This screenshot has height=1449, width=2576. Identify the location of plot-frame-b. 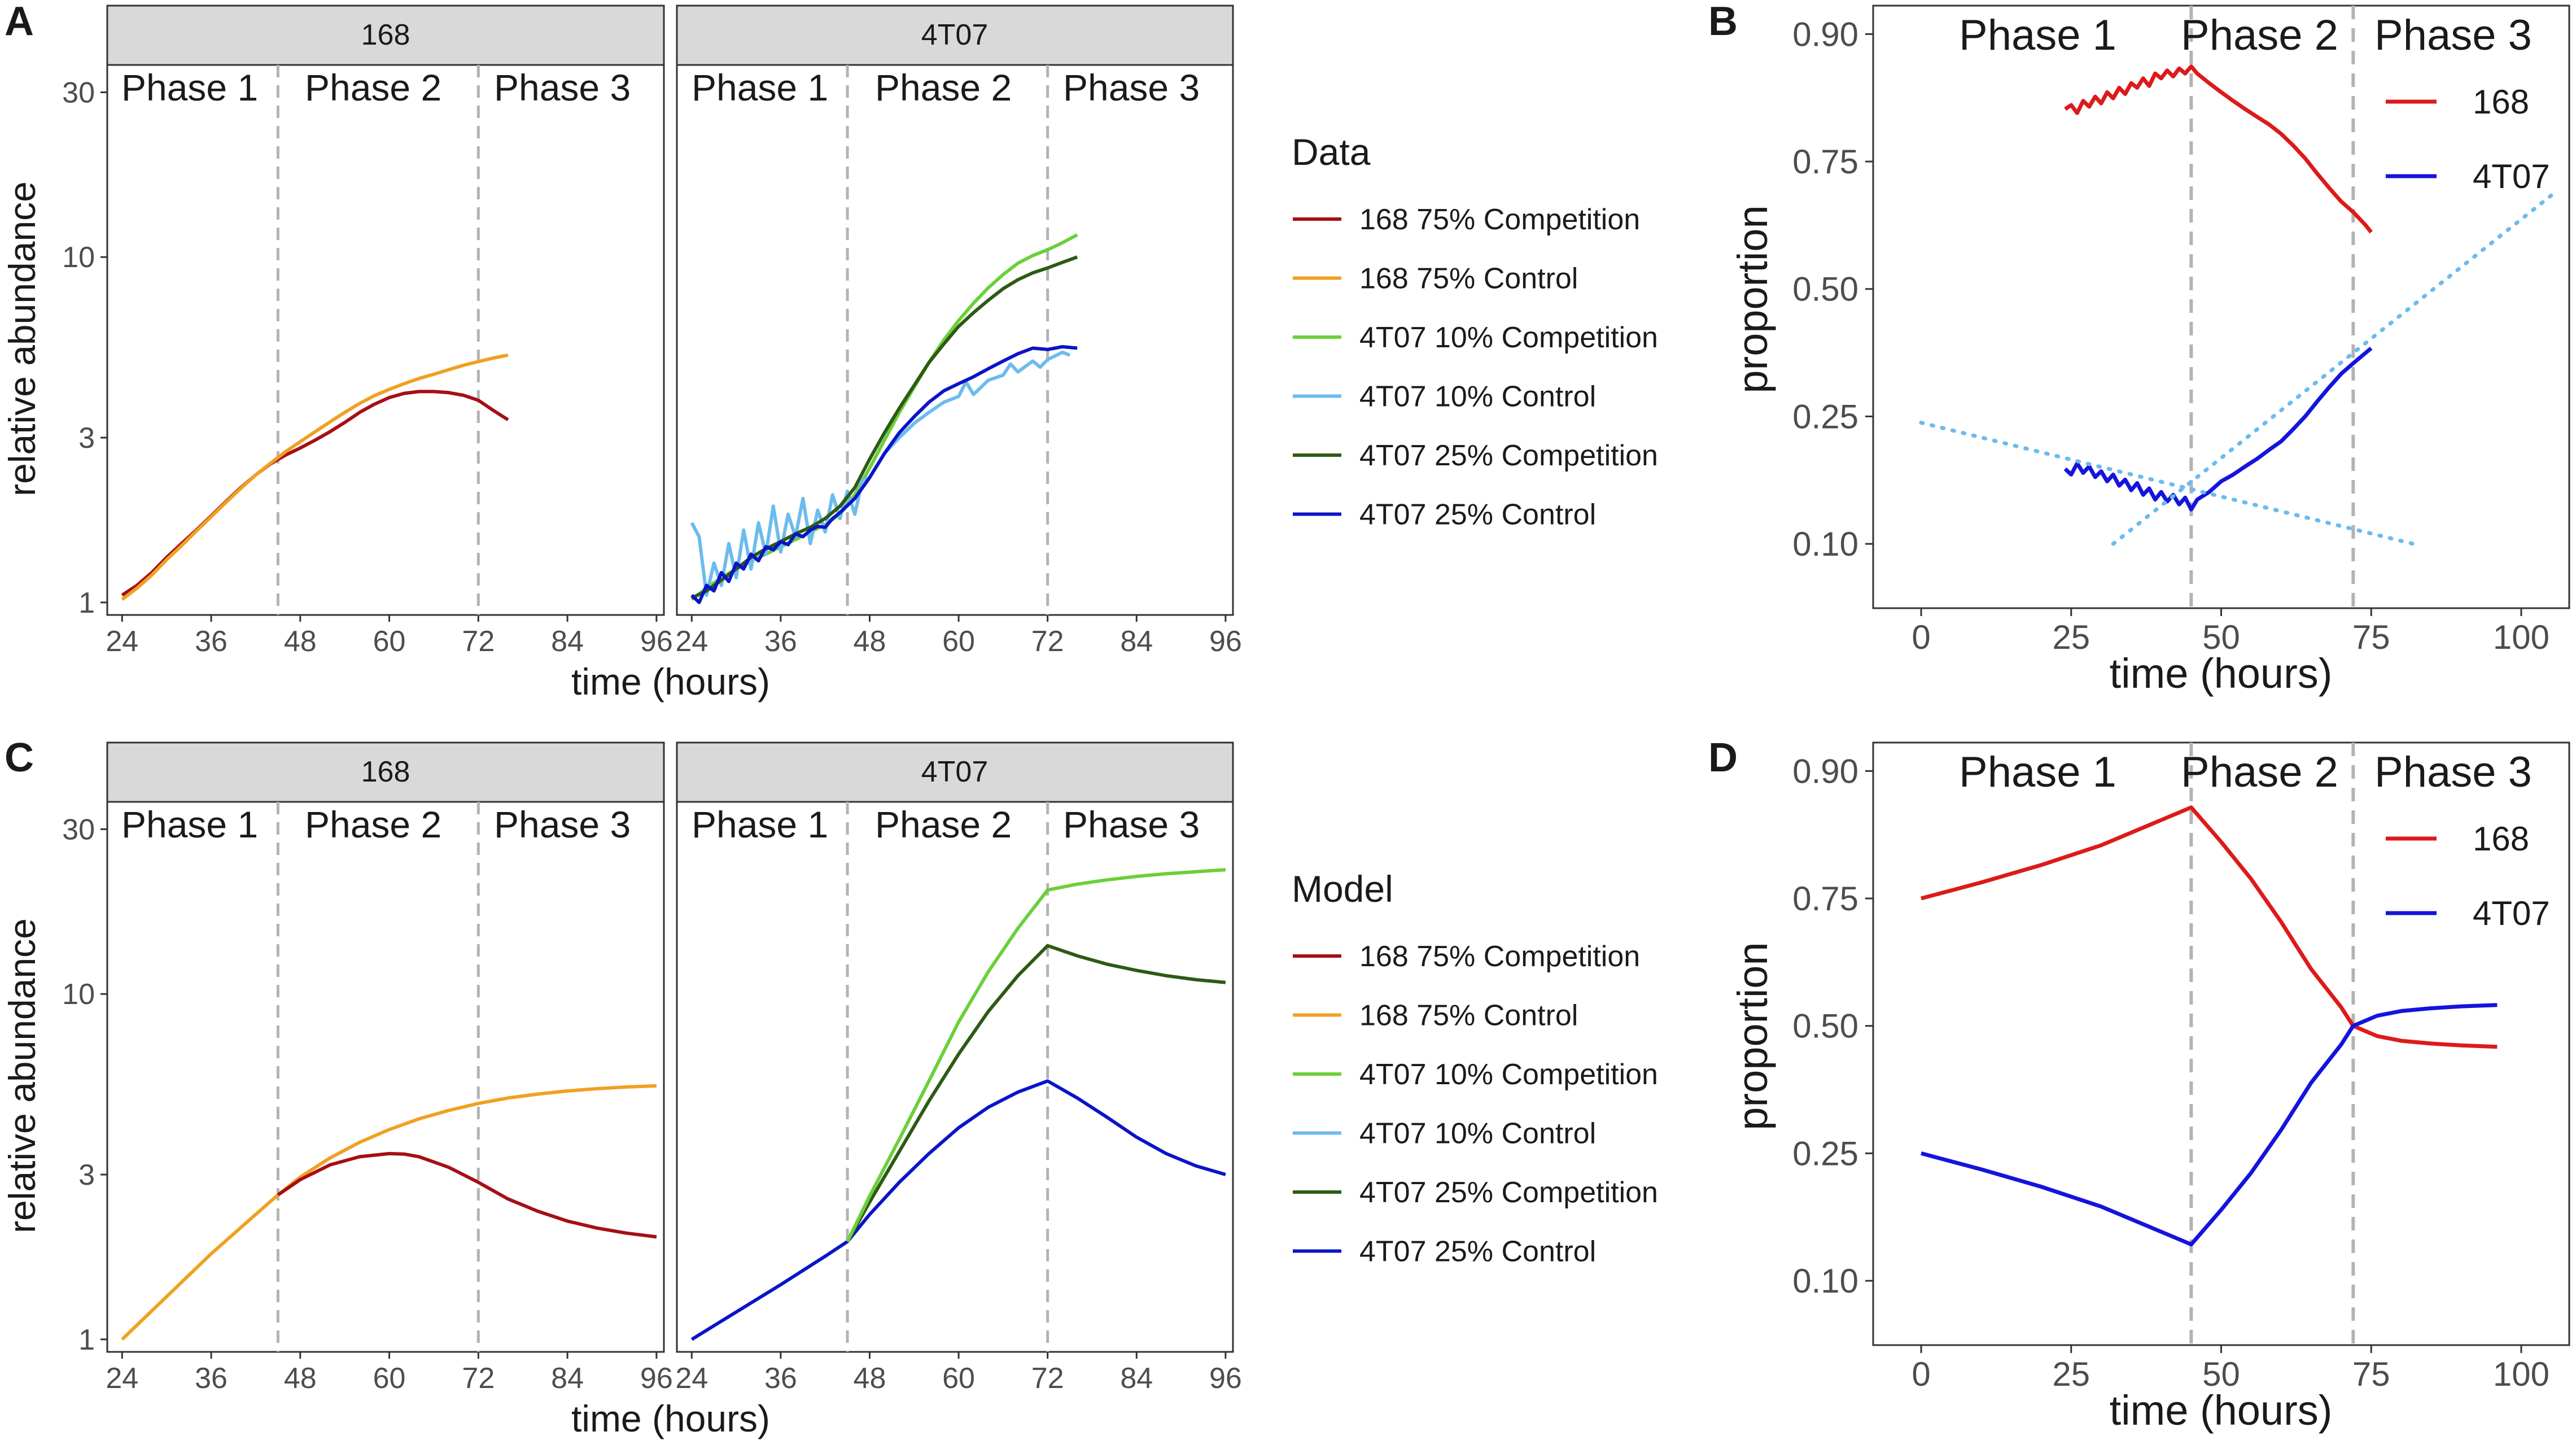
(2221, 307).